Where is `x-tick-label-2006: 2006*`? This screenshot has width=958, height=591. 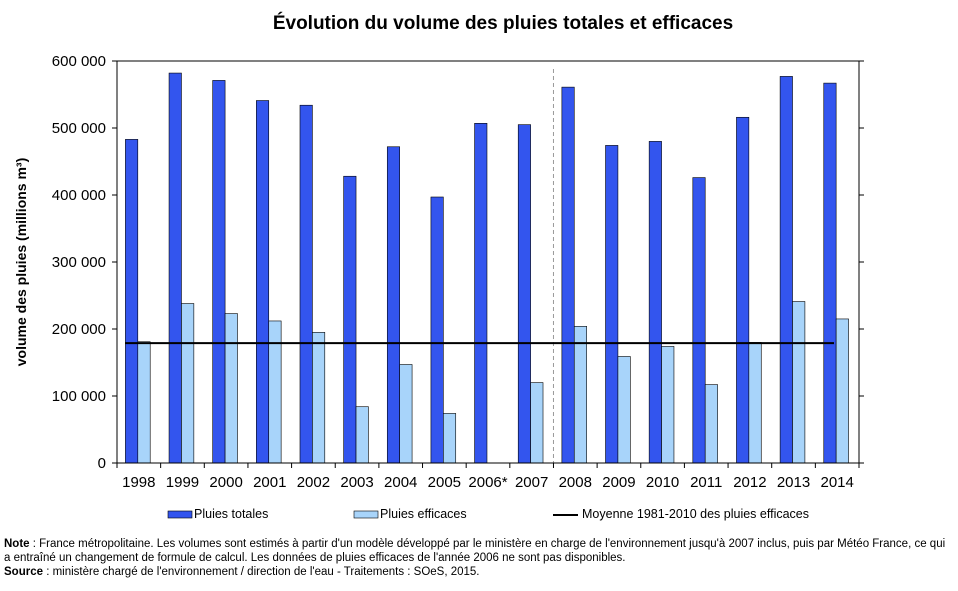 x-tick-label-2006: 2006* is located at coordinates (487, 482).